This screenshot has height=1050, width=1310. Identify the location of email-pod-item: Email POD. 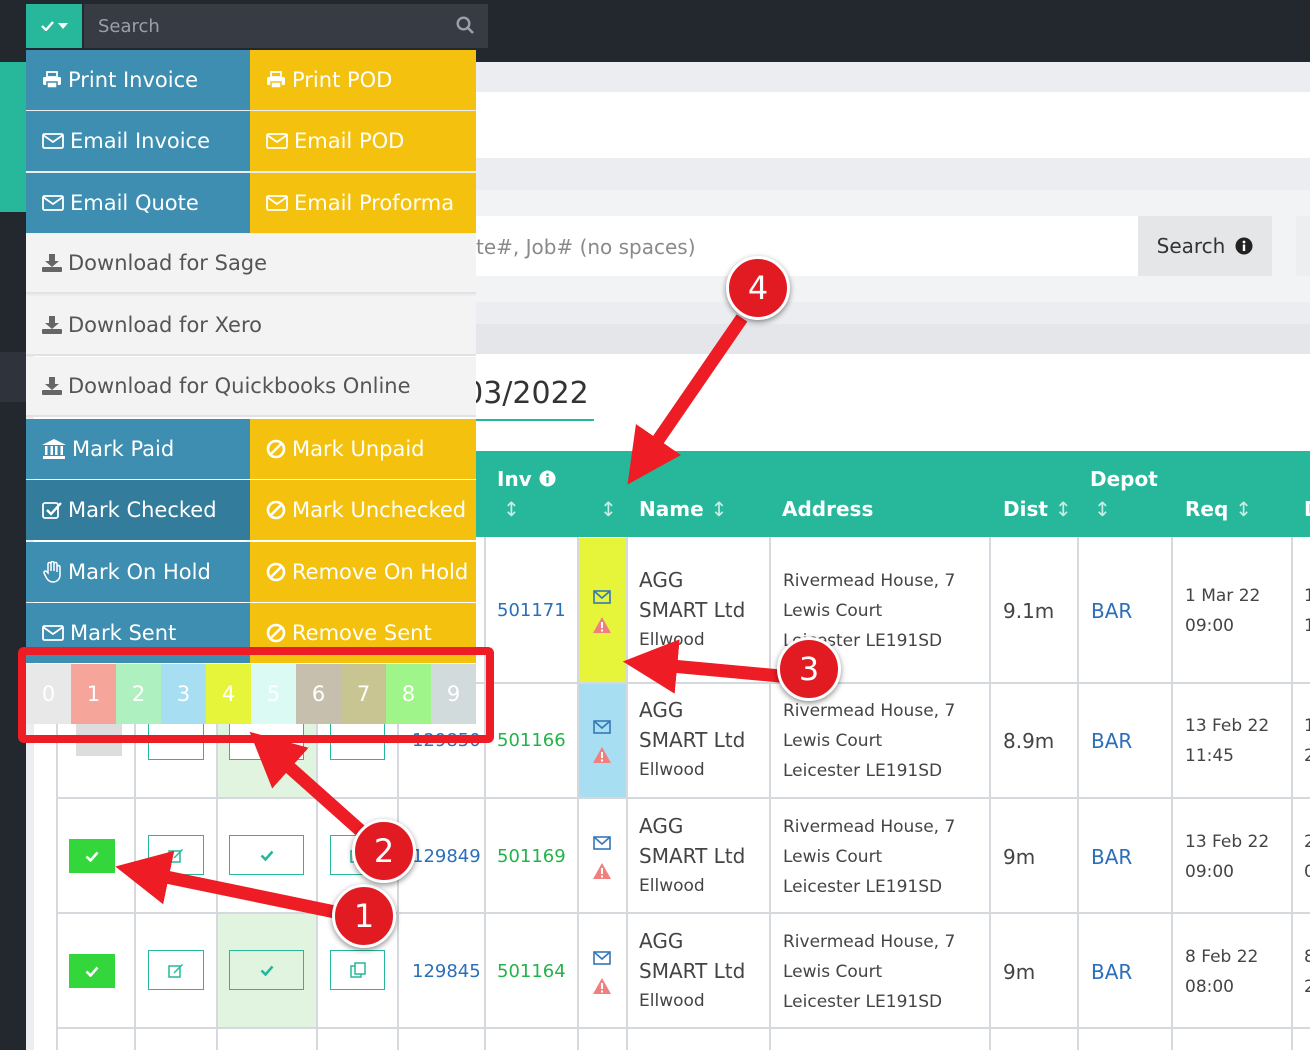
(363, 141).